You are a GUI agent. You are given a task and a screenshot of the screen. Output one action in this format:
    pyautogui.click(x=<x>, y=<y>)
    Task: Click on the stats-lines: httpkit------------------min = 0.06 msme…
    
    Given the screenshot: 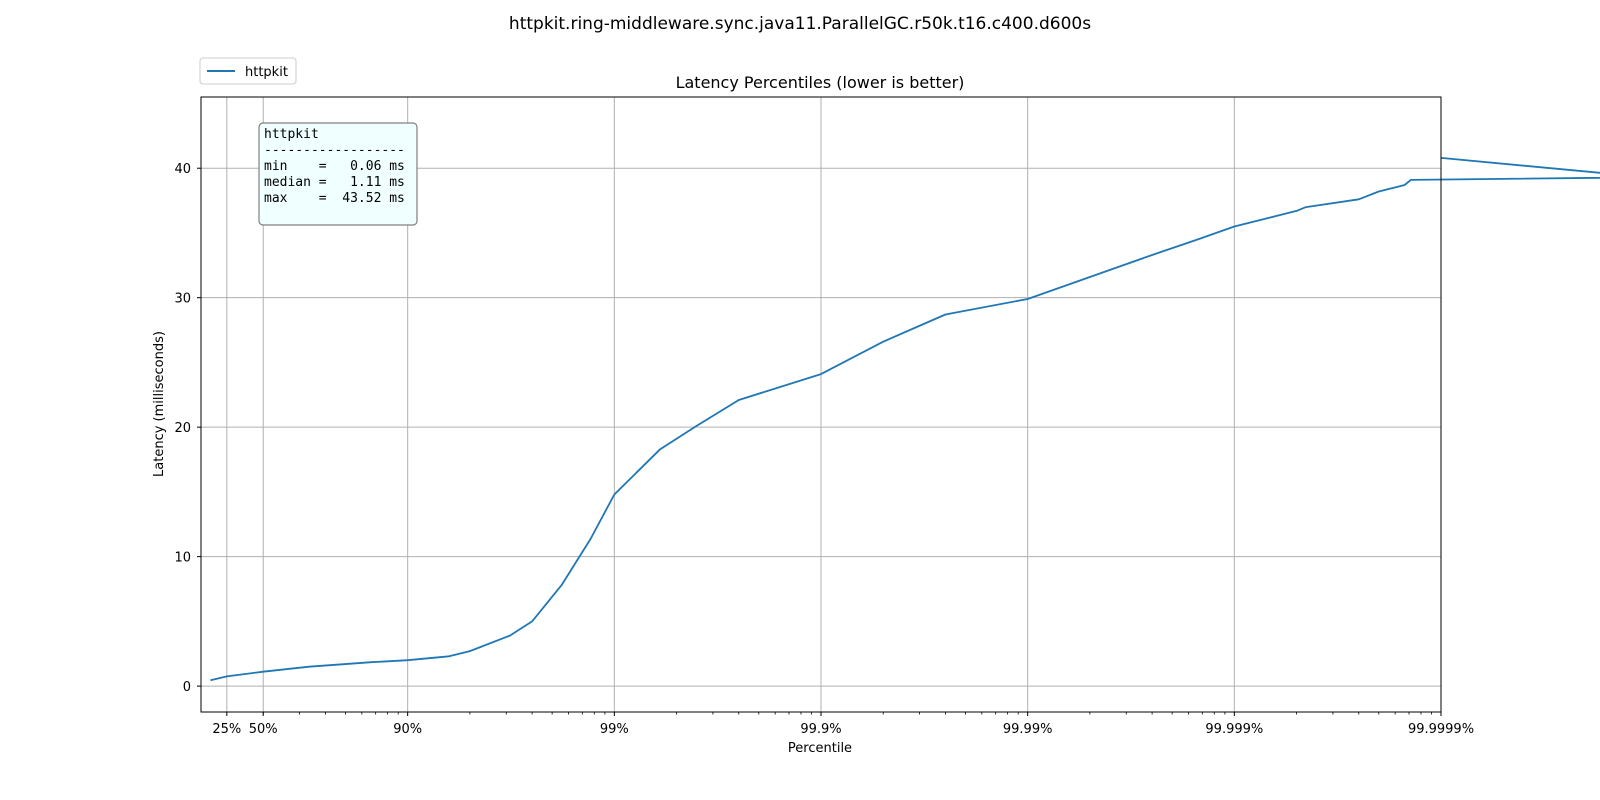 What is the action you would take?
    pyautogui.click(x=334, y=166)
    